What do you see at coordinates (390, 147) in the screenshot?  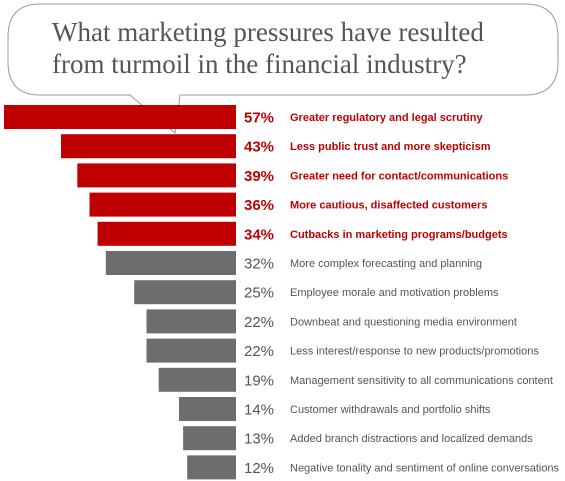 I see `category-label-2: Less public trust and more skepticism` at bounding box center [390, 147].